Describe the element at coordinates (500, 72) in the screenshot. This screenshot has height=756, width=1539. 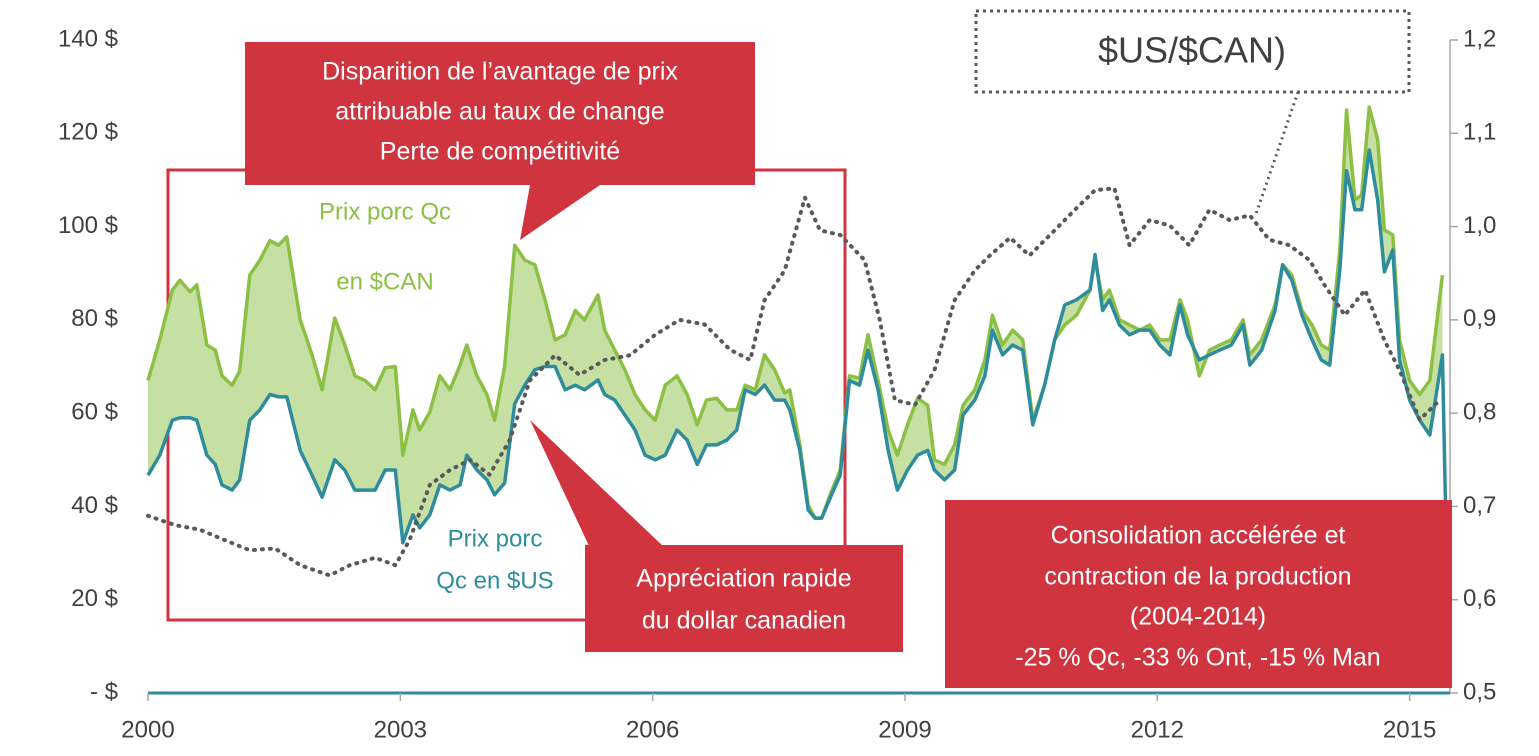
I see `callout-text: Disparition de l’avantage de prix` at that location.